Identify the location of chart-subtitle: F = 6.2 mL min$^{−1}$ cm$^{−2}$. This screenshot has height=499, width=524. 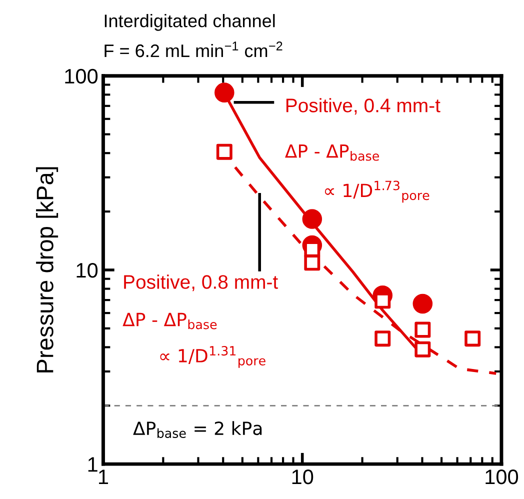
(193, 50).